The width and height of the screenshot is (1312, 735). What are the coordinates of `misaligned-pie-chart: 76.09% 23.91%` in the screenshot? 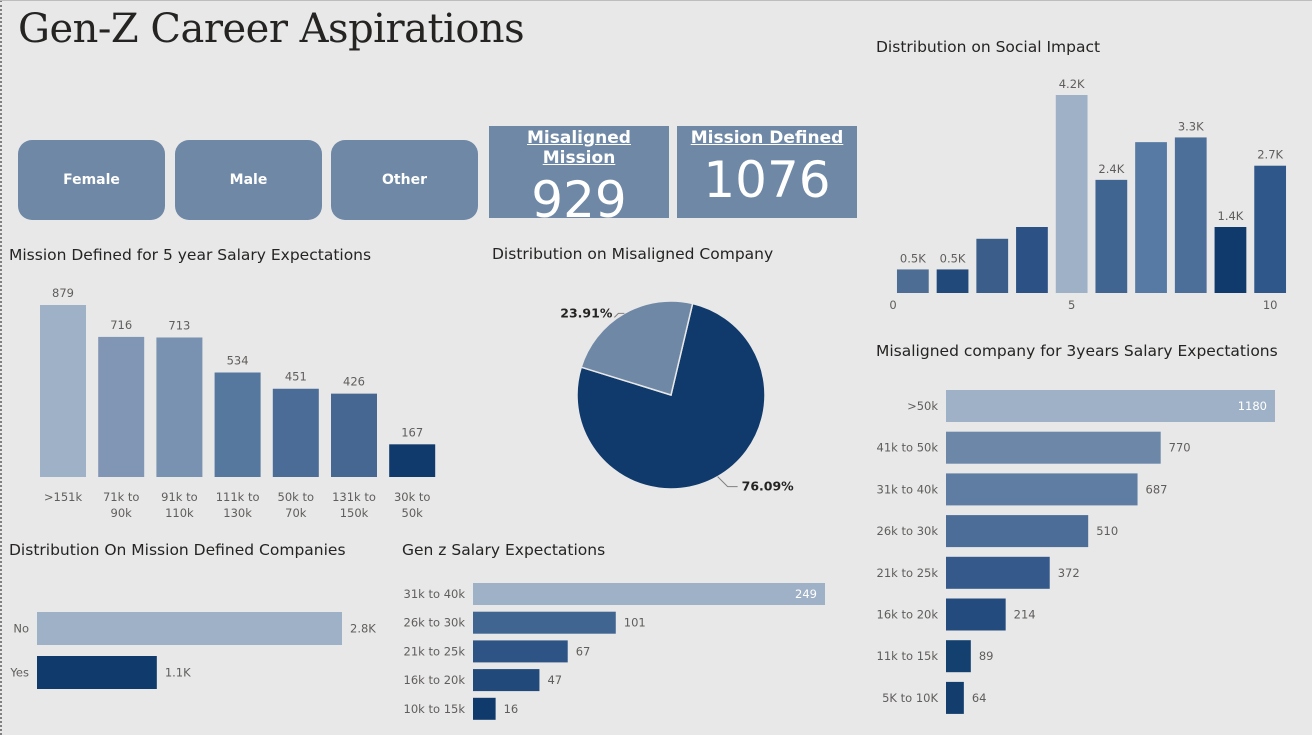 It's located at (677, 397).